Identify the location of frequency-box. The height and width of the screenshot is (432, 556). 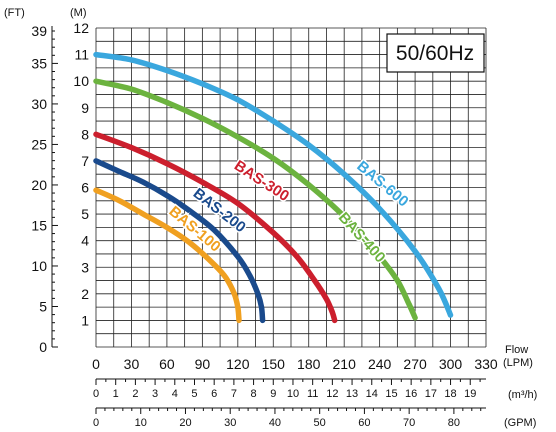
(435, 53).